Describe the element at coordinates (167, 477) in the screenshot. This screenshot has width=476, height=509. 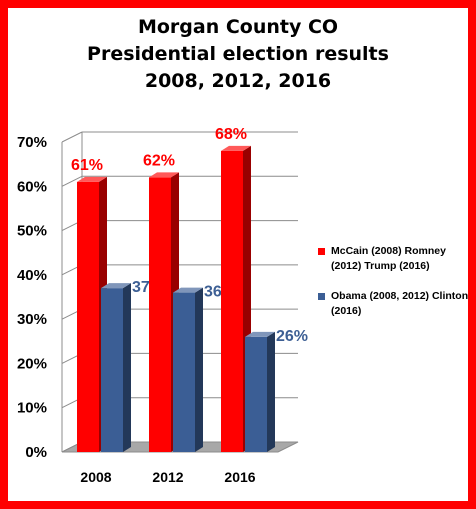
I see `x-category-label: 2012` at that location.